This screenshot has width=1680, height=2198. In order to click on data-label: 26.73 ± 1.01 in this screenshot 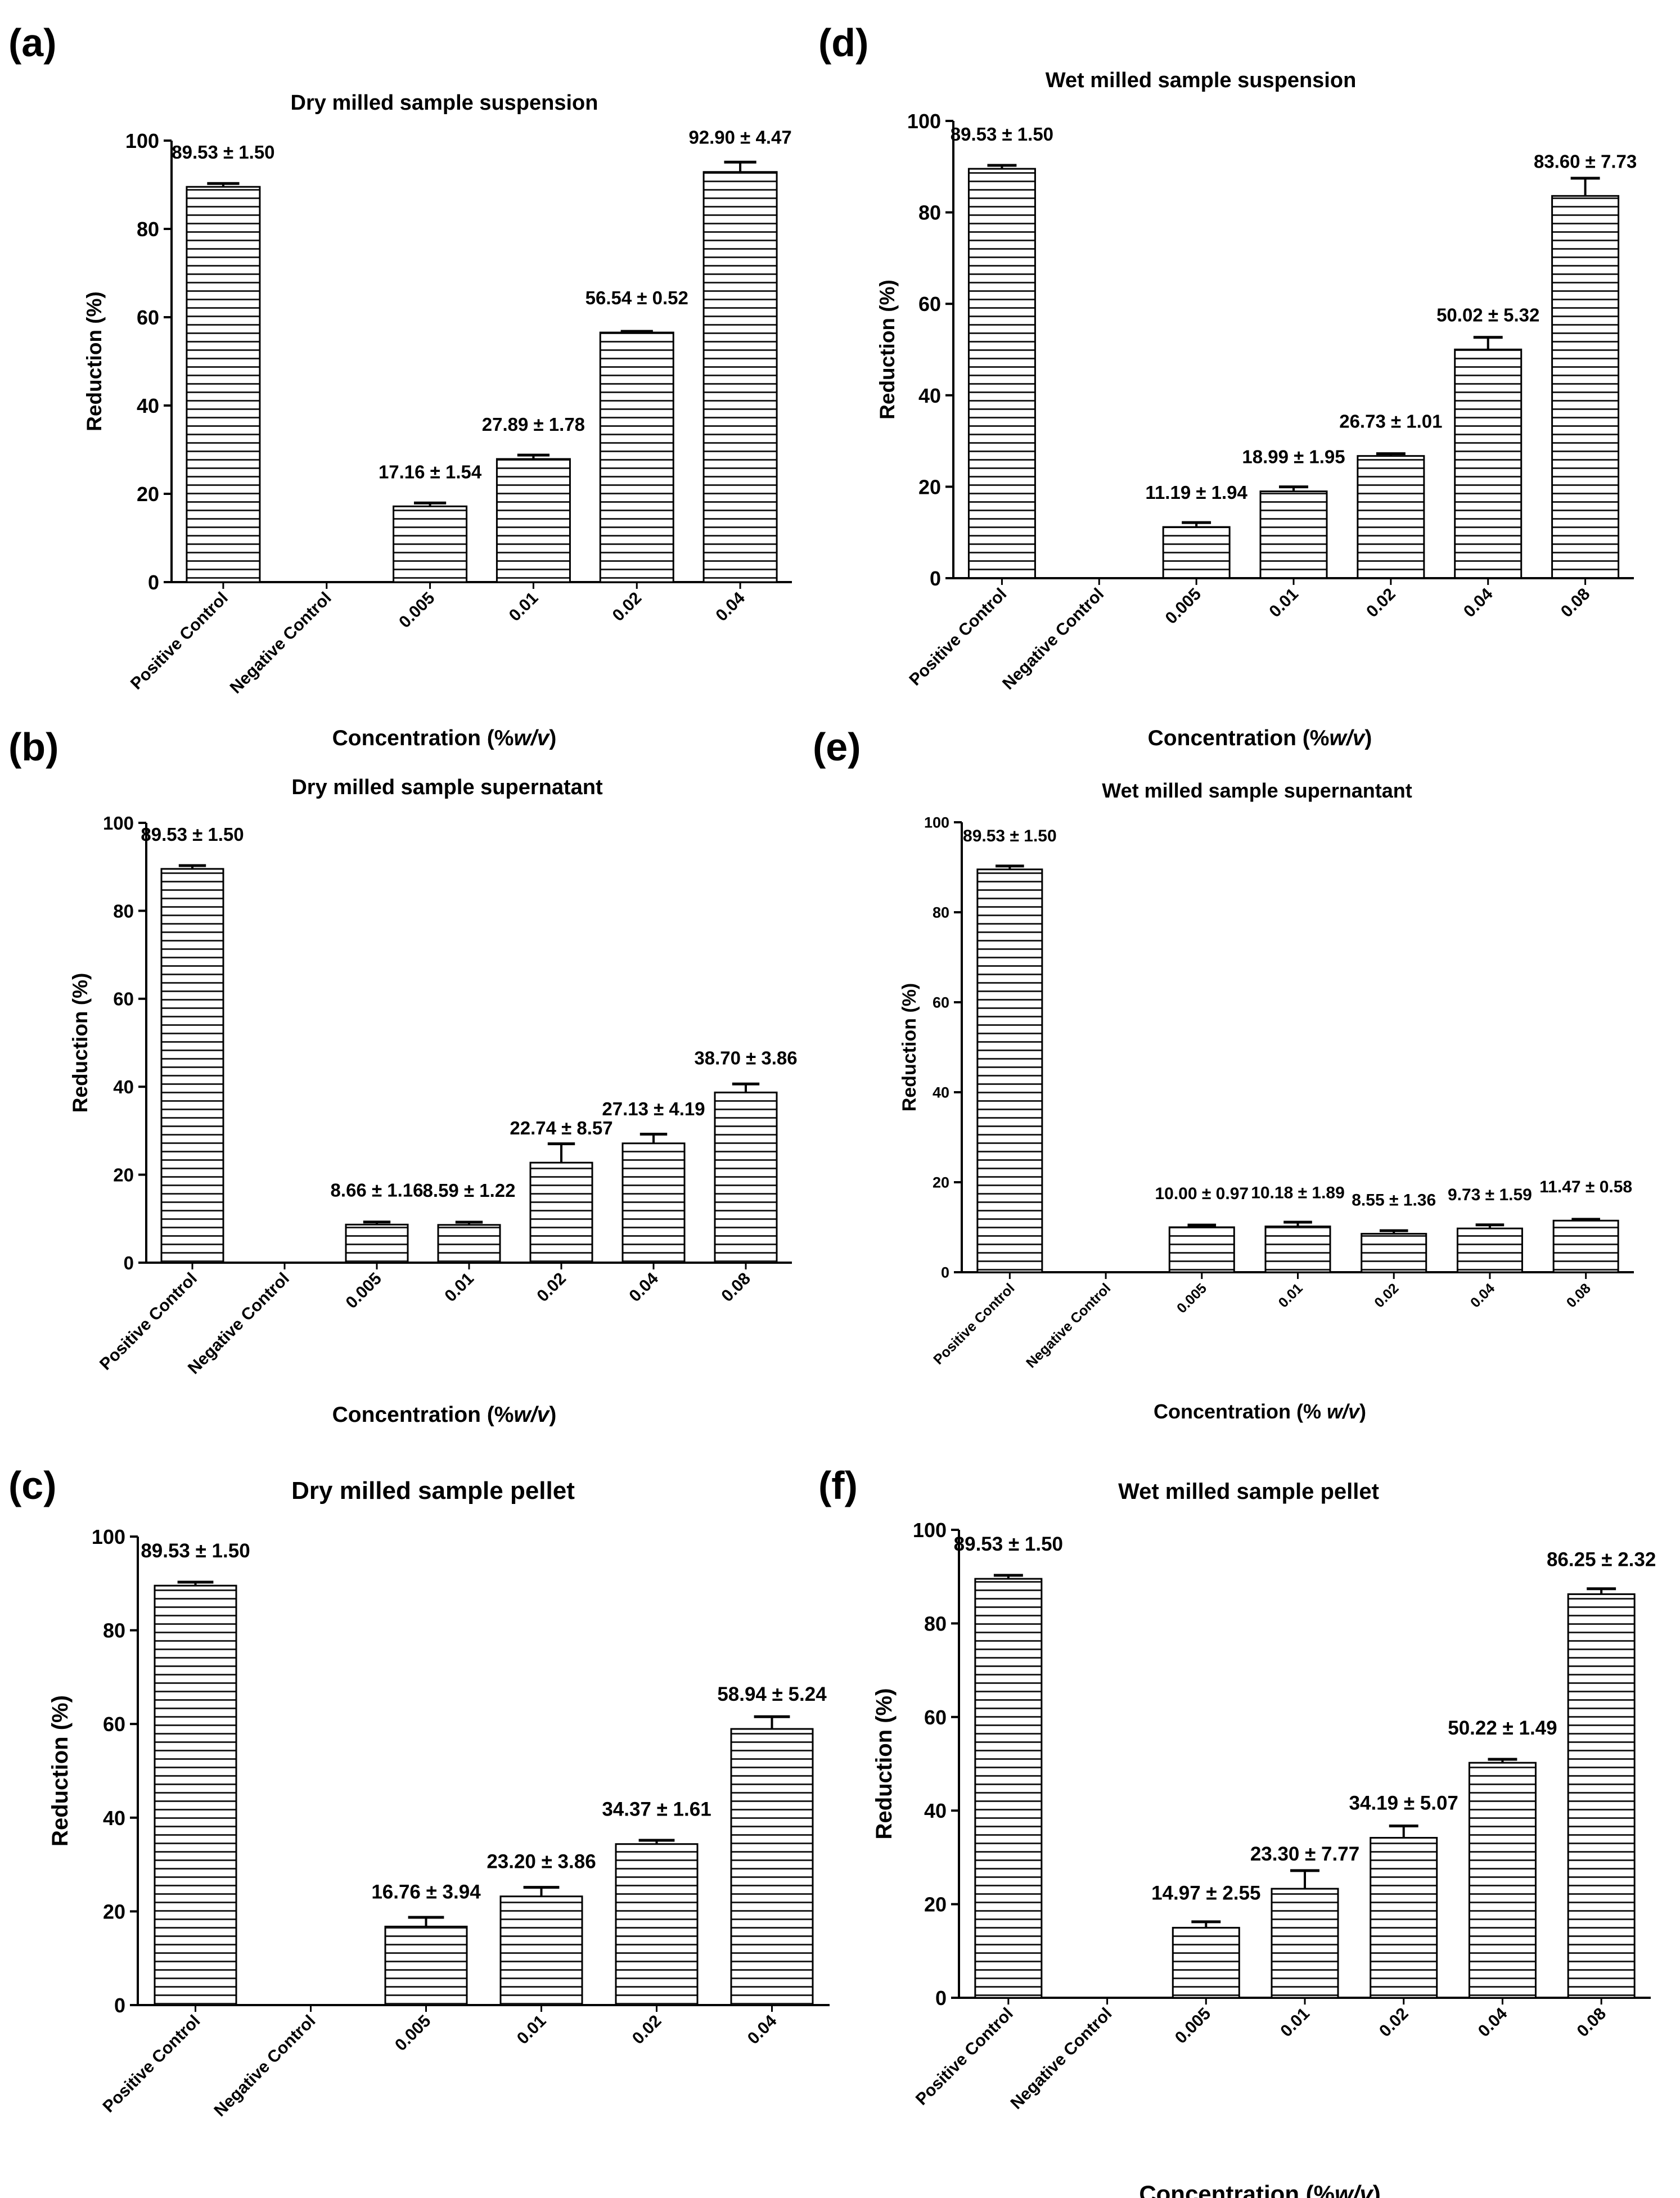, I will do `click(1391, 421)`.